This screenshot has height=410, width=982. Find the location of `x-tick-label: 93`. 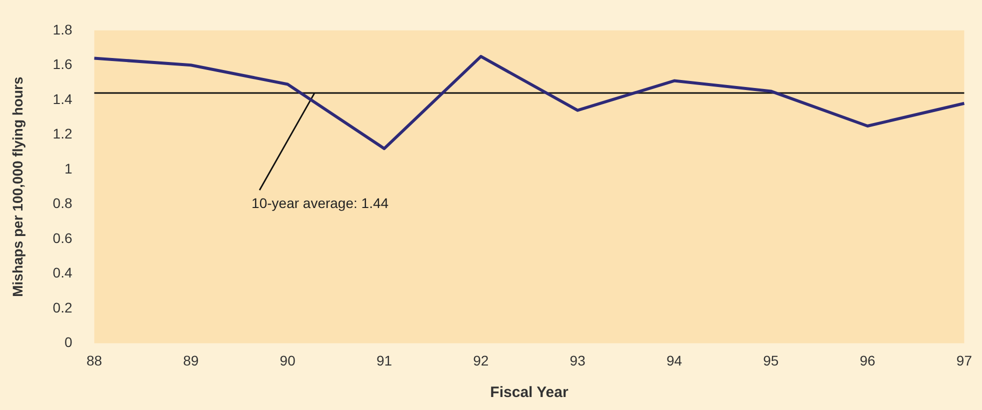

x-tick-label: 93 is located at coordinates (578, 360).